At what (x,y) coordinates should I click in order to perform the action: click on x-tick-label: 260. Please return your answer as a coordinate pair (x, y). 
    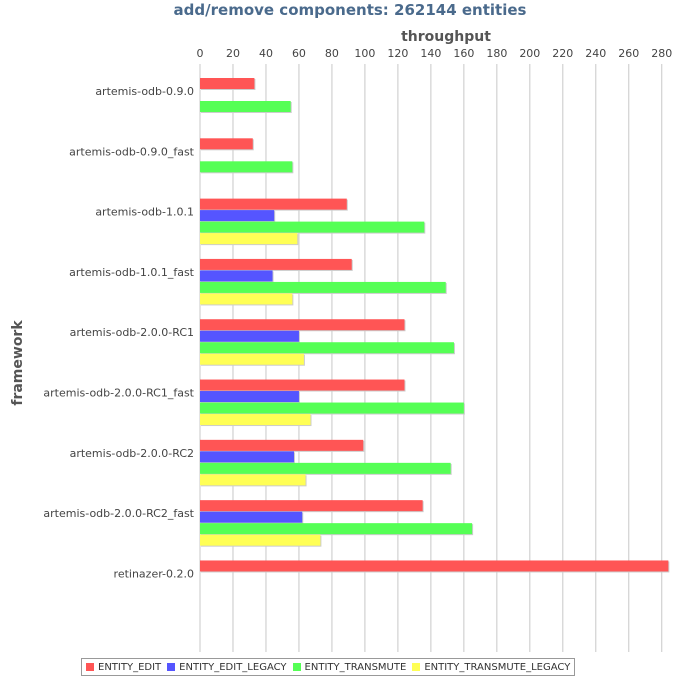
    Looking at the image, I should click on (628, 53).